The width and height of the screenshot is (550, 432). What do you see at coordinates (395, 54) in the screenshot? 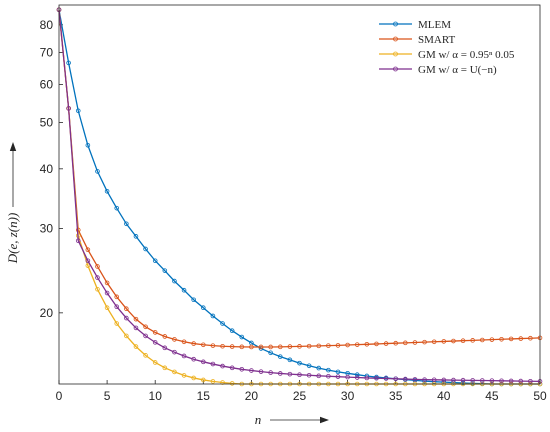
I see `legend-marker` at bounding box center [395, 54].